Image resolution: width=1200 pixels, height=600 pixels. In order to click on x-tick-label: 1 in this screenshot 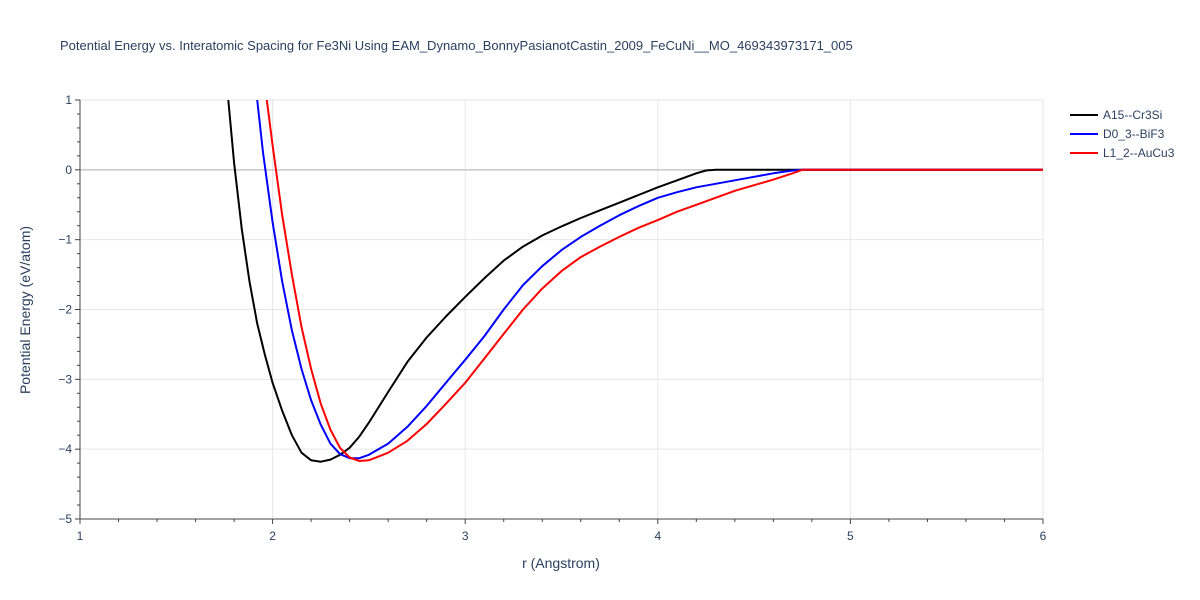, I will do `click(80, 536)`.